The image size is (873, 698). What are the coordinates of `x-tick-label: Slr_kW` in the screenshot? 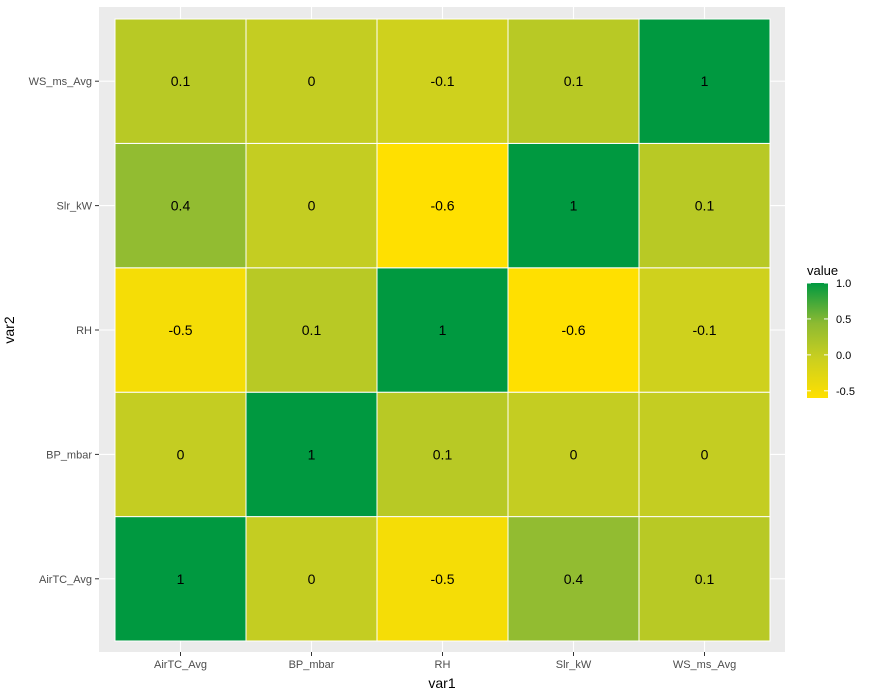 It's located at (574, 665).